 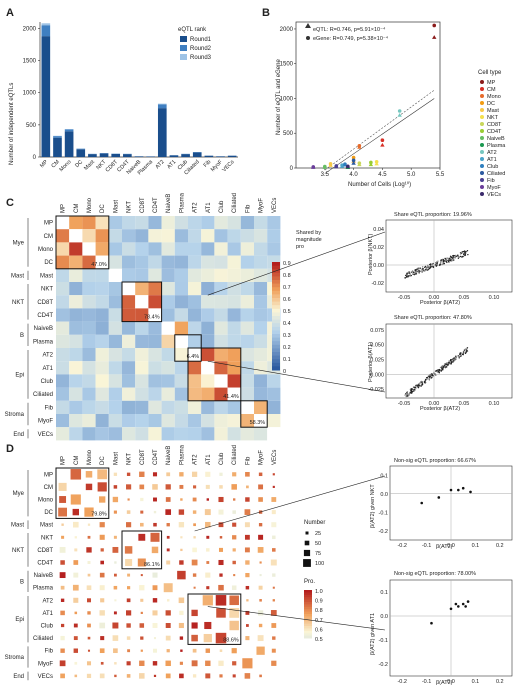 What do you see at coordinates (66, 166) in the screenshot?
I see `a-xtick-label: Mono` at bounding box center [66, 166].